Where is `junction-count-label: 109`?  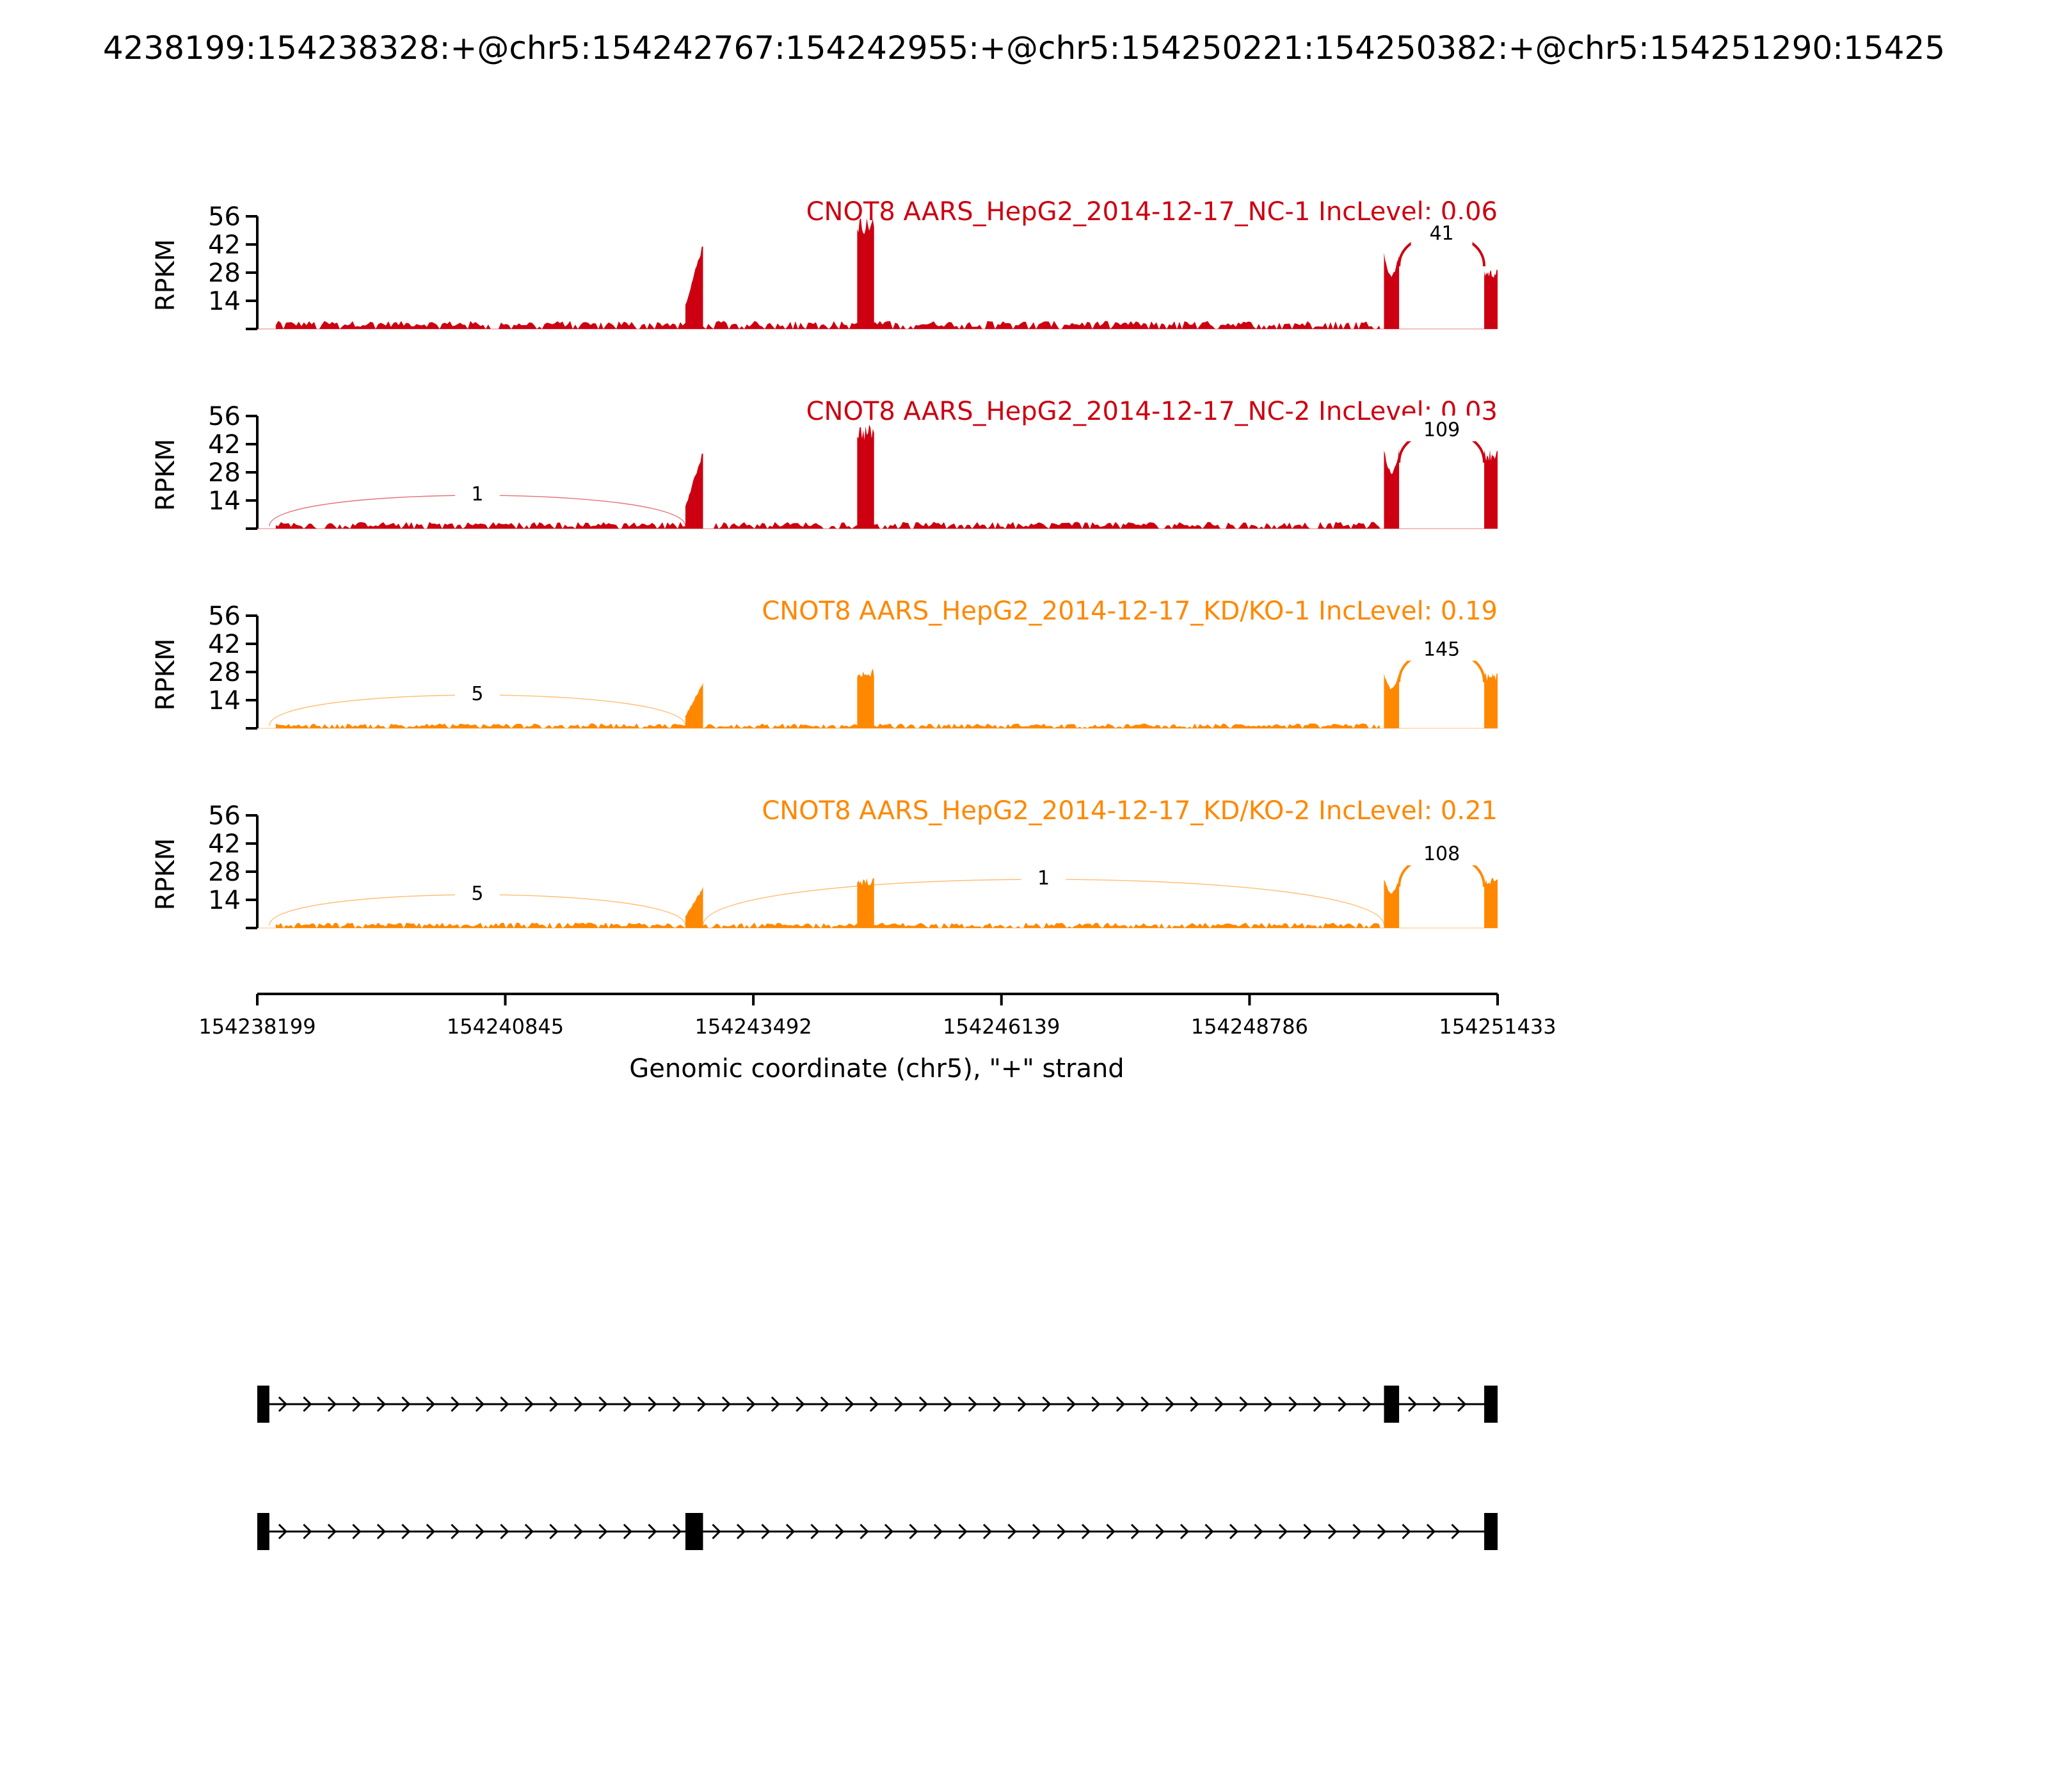
junction-count-label: 109 is located at coordinates (1441, 430).